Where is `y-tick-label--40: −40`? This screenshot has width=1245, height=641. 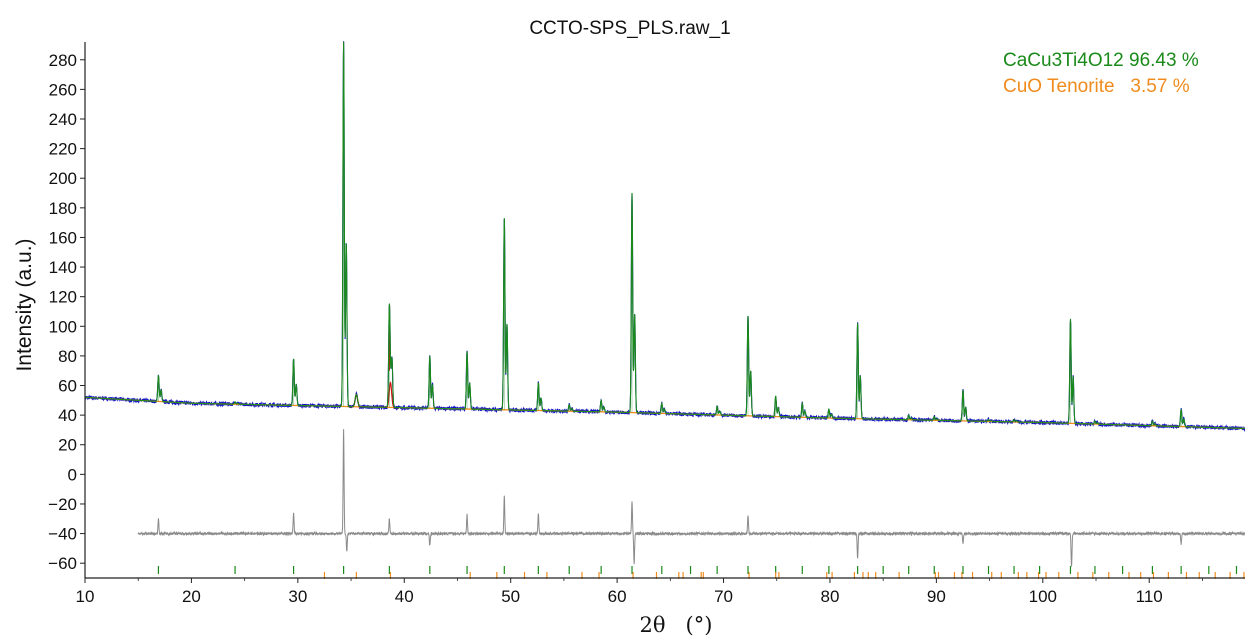 y-tick-label--40: −40 is located at coordinates (62, 534).